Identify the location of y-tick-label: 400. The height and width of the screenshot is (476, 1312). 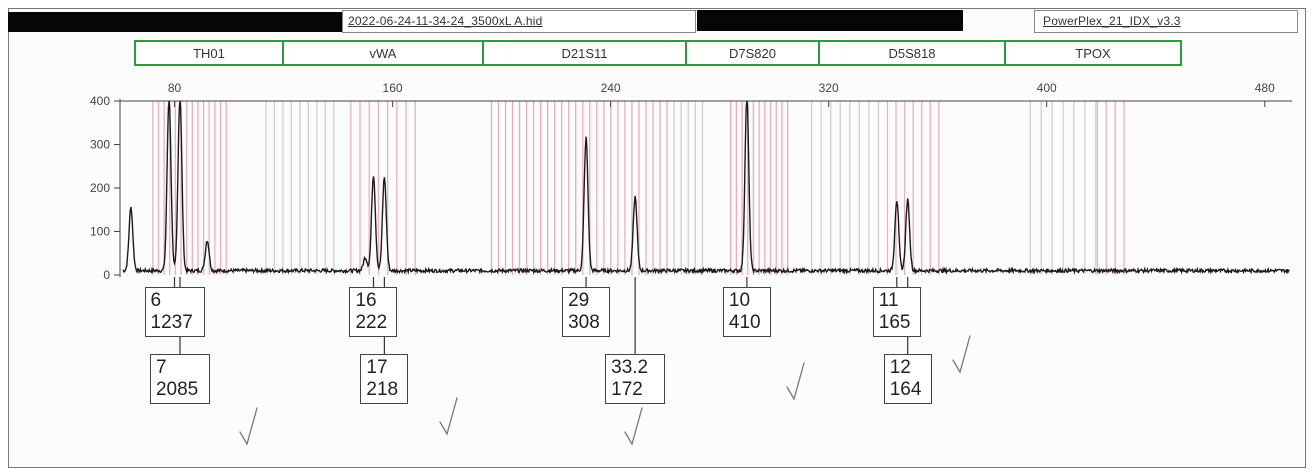
(100, 101).